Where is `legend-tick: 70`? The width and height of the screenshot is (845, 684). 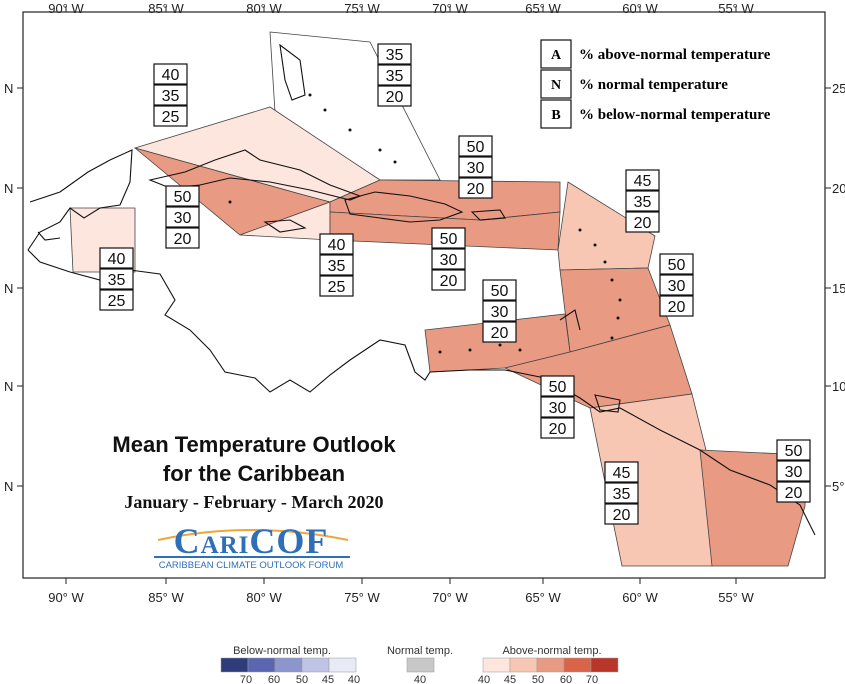
legend-tick: 70 is located at coordinates (246, 679).